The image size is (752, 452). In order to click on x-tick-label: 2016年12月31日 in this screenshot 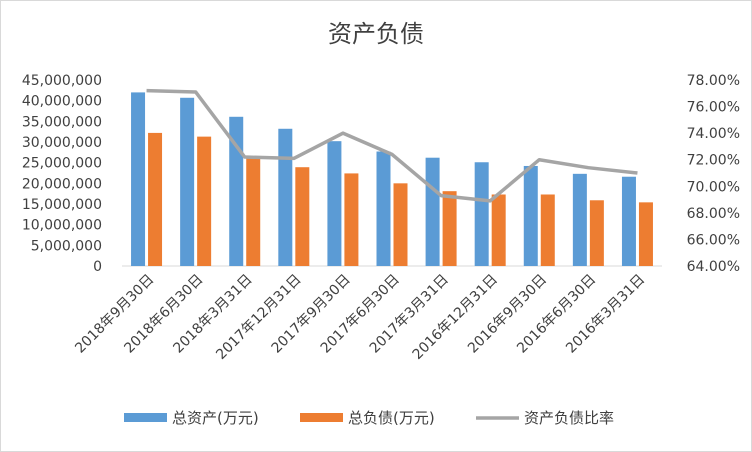, I will do `click(455, 317)`.